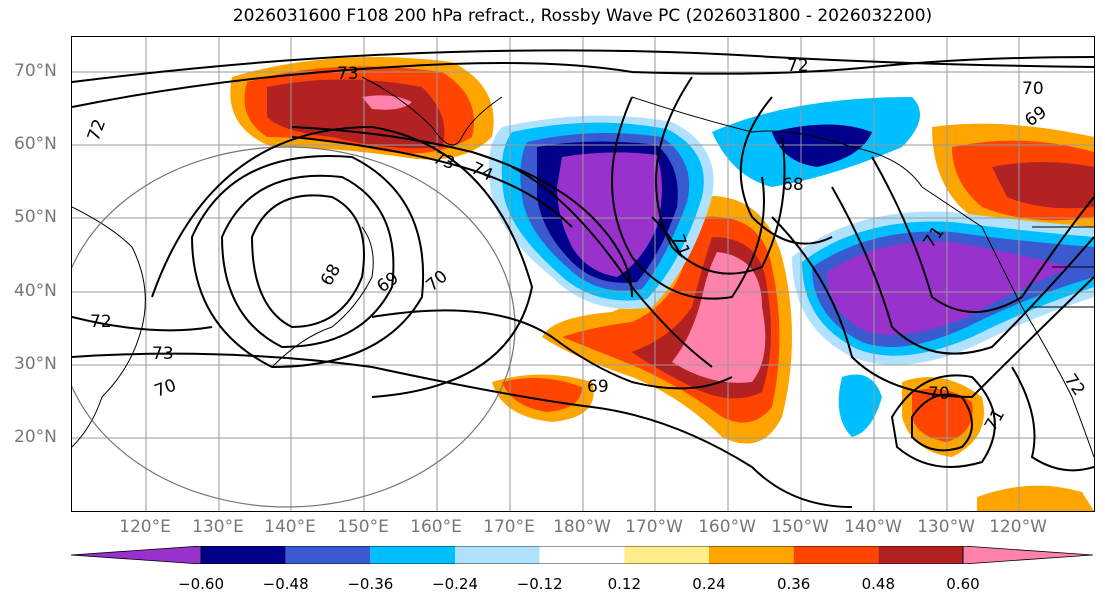 Image resolution: width=1105 pixels, height=604 pixels. Describe the element at coordinates (1035, 498) in the screenshot. I see `shade-orange-southeast` at that location.